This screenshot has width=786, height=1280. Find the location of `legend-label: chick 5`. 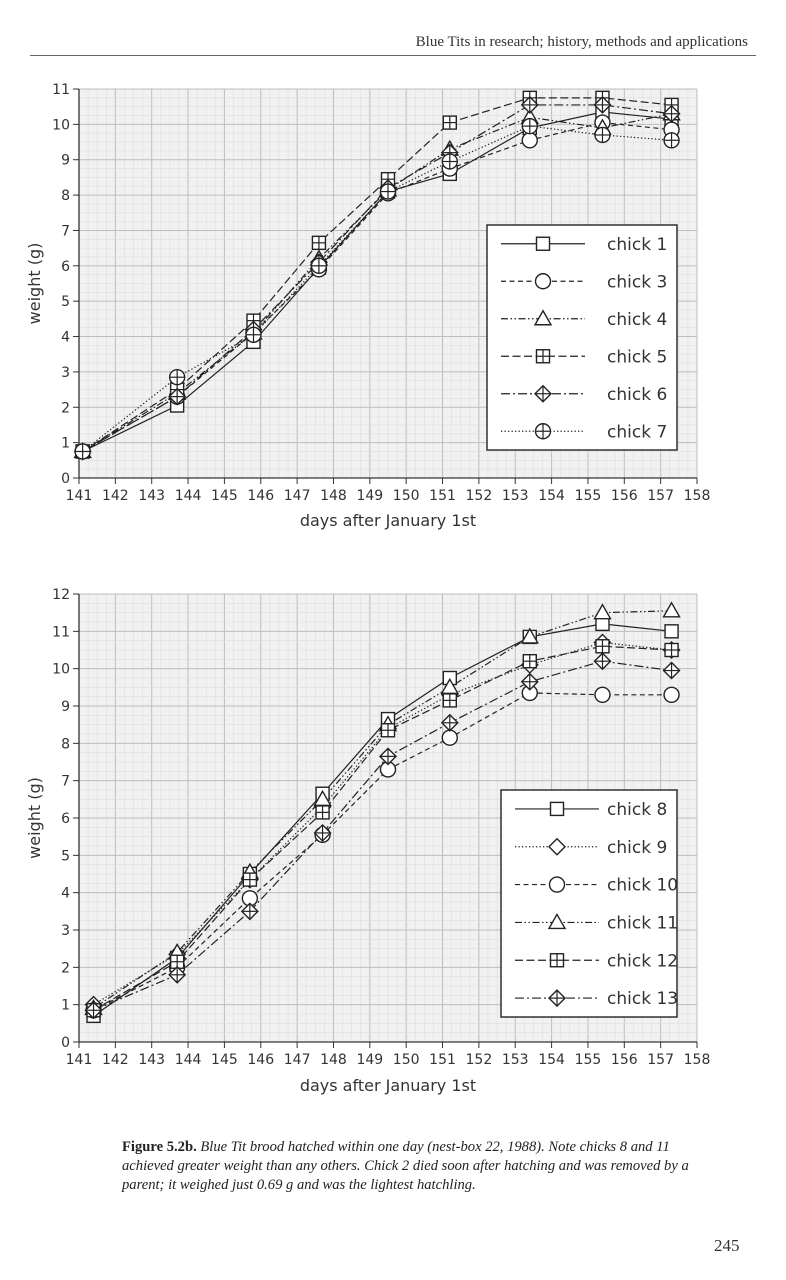

legend-label: chick 5 is located at coordinates (637, 357).